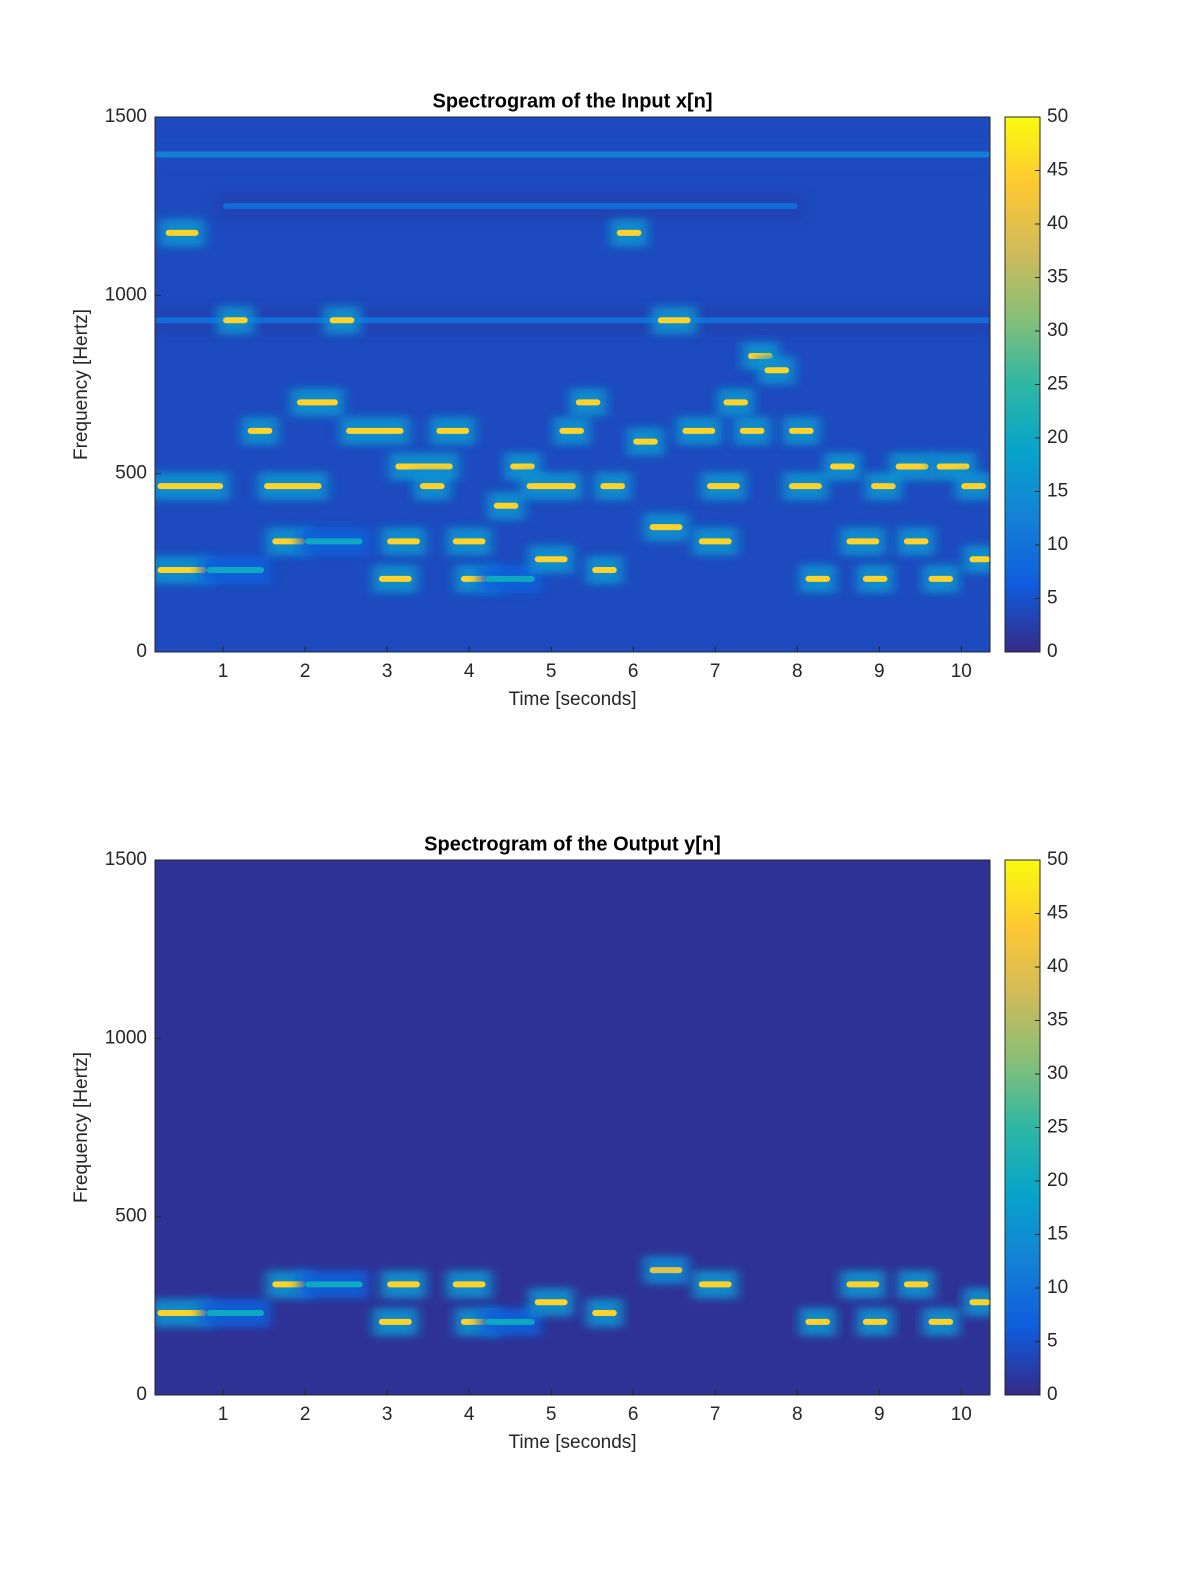  I want to click on colorbar-tick-label: 50, so click(1057, 859).